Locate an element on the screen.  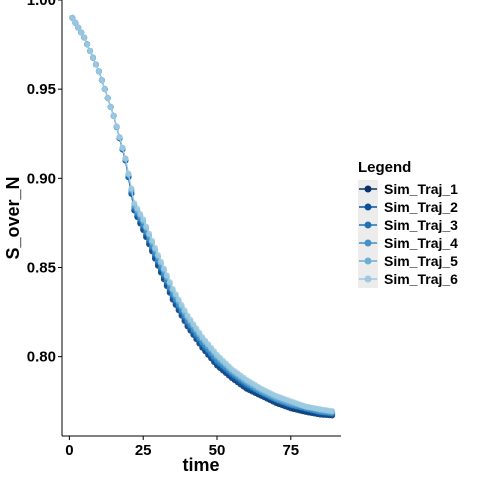
legend-item: Sim_Traj_1 is located at coordinates (408, 189).